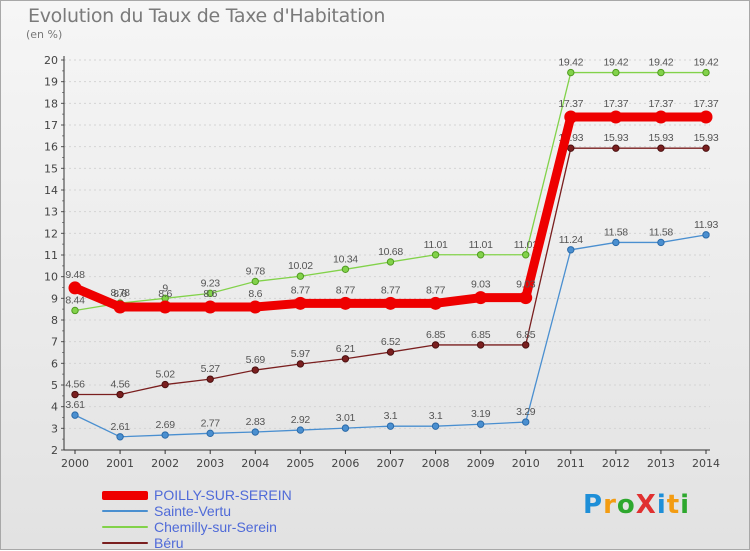 Image resolution: width=750 pixels, height=551 pixels. I want to click on y-tick-label: 12, so click(51, 233).